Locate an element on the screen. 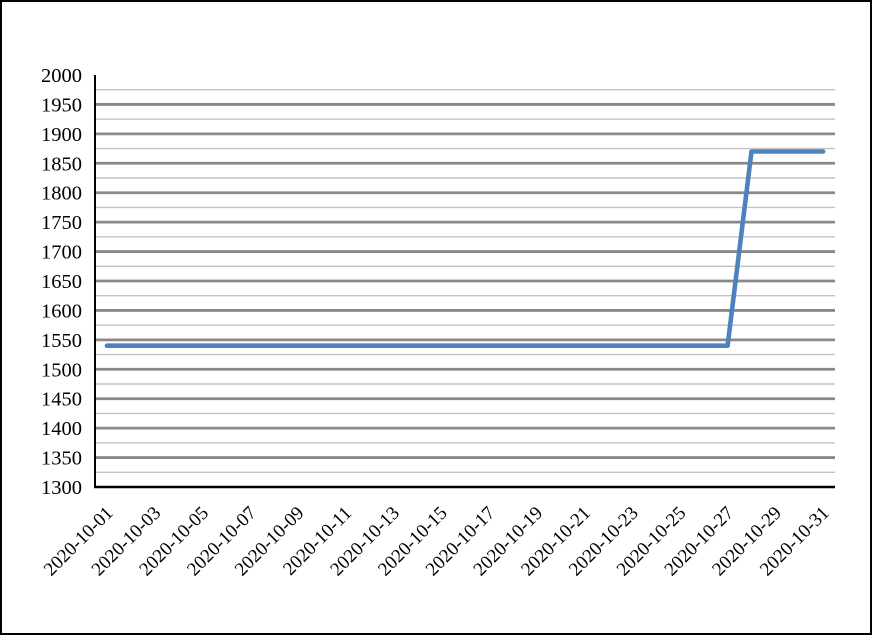 Image resolution: width=872 pixels, height=635 pixels. svg-text: 1650 is located at coordinates (61, 282).